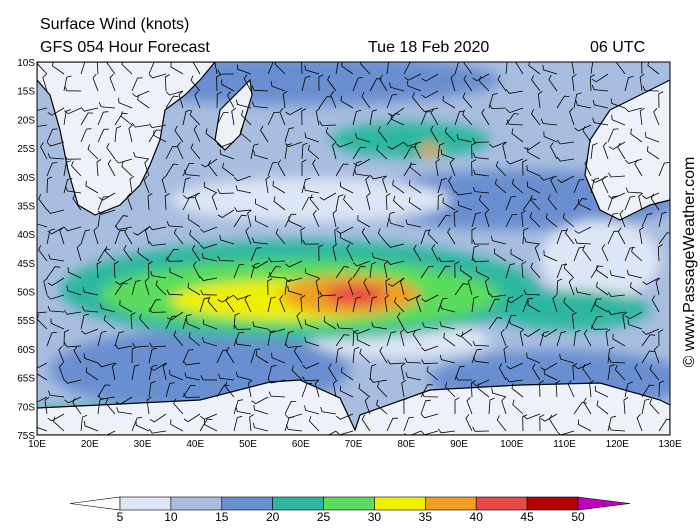 Image resolution: width=700 pixels, height=530 pixels. I want to click on lon-label: 60E, so click(301, 444).